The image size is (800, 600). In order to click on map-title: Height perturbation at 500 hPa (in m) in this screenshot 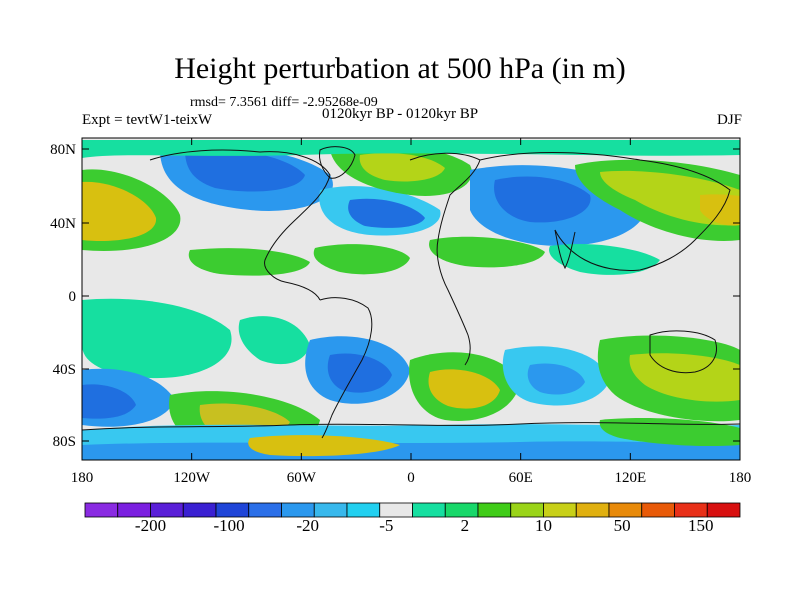, I will do `click(400, 68)`.